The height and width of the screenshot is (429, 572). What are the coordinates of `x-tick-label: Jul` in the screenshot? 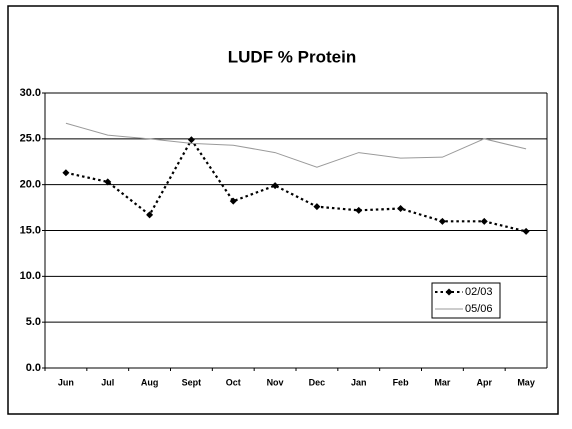 It's located at (107, 382).